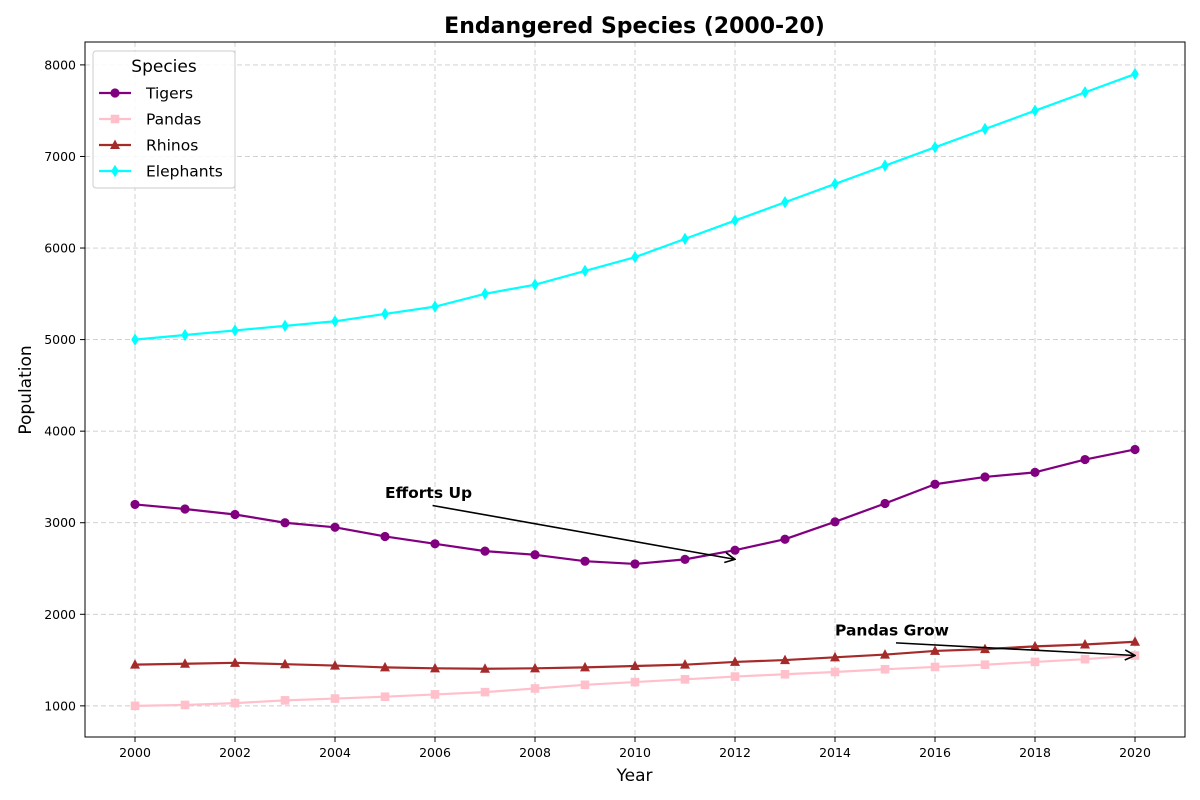  What do you see at coordinates (634, 776) in the screenshot?
I see `x-axis-label: Year` at bounding box center [634, 776].